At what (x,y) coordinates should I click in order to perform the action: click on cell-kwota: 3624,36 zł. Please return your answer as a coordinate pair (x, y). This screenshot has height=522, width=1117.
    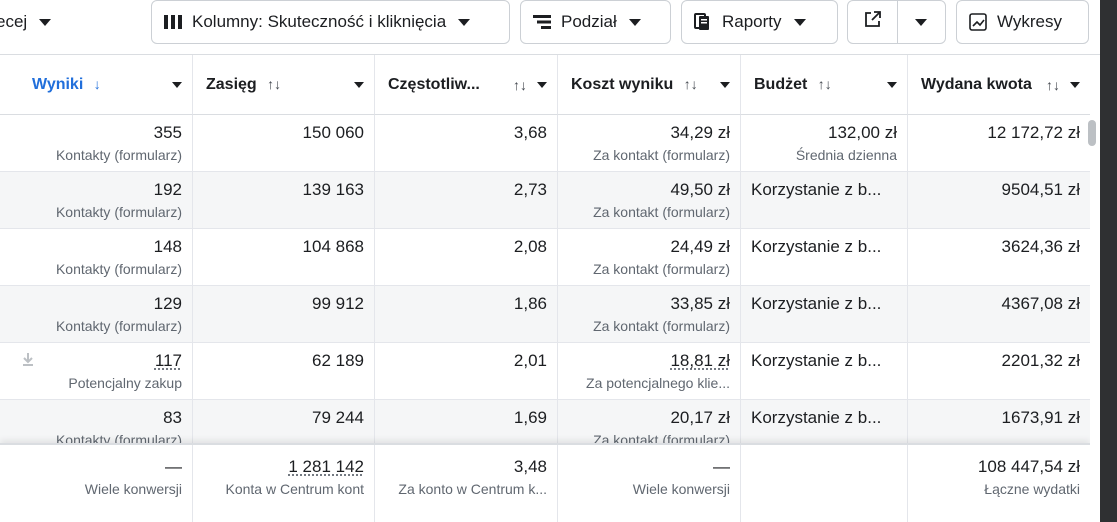
    Looking at the image, I should click on (999, 257).